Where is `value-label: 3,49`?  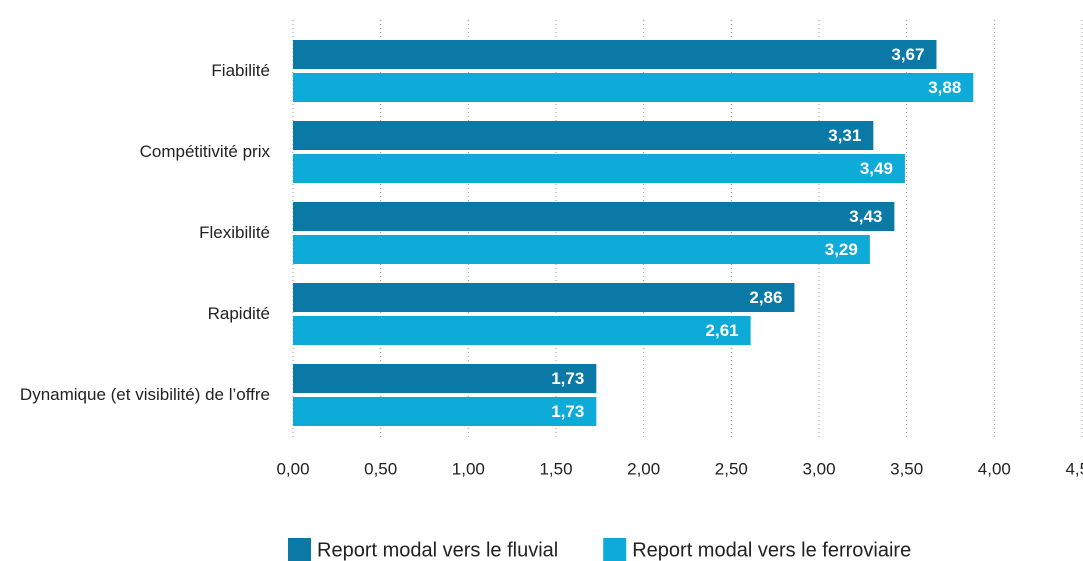
value-label: 3,49 is located at coordinates (876, 168).